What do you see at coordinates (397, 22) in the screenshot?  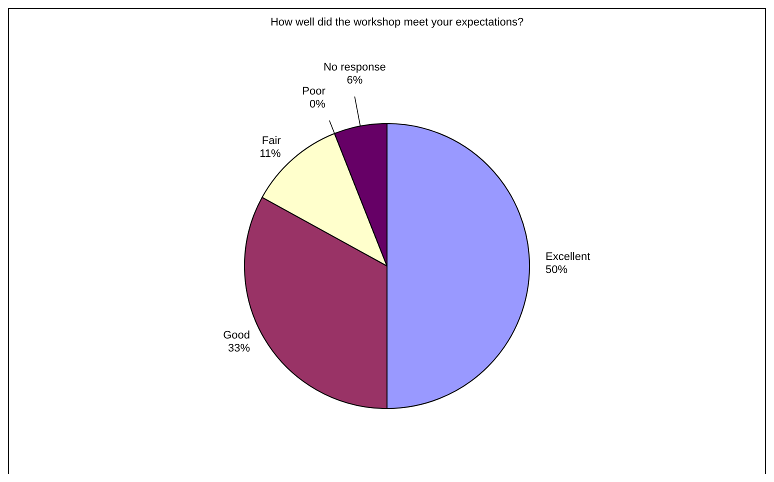 I see `chart-title: How well did the workshop meet your expectations?` at bounding box center [397, 22].